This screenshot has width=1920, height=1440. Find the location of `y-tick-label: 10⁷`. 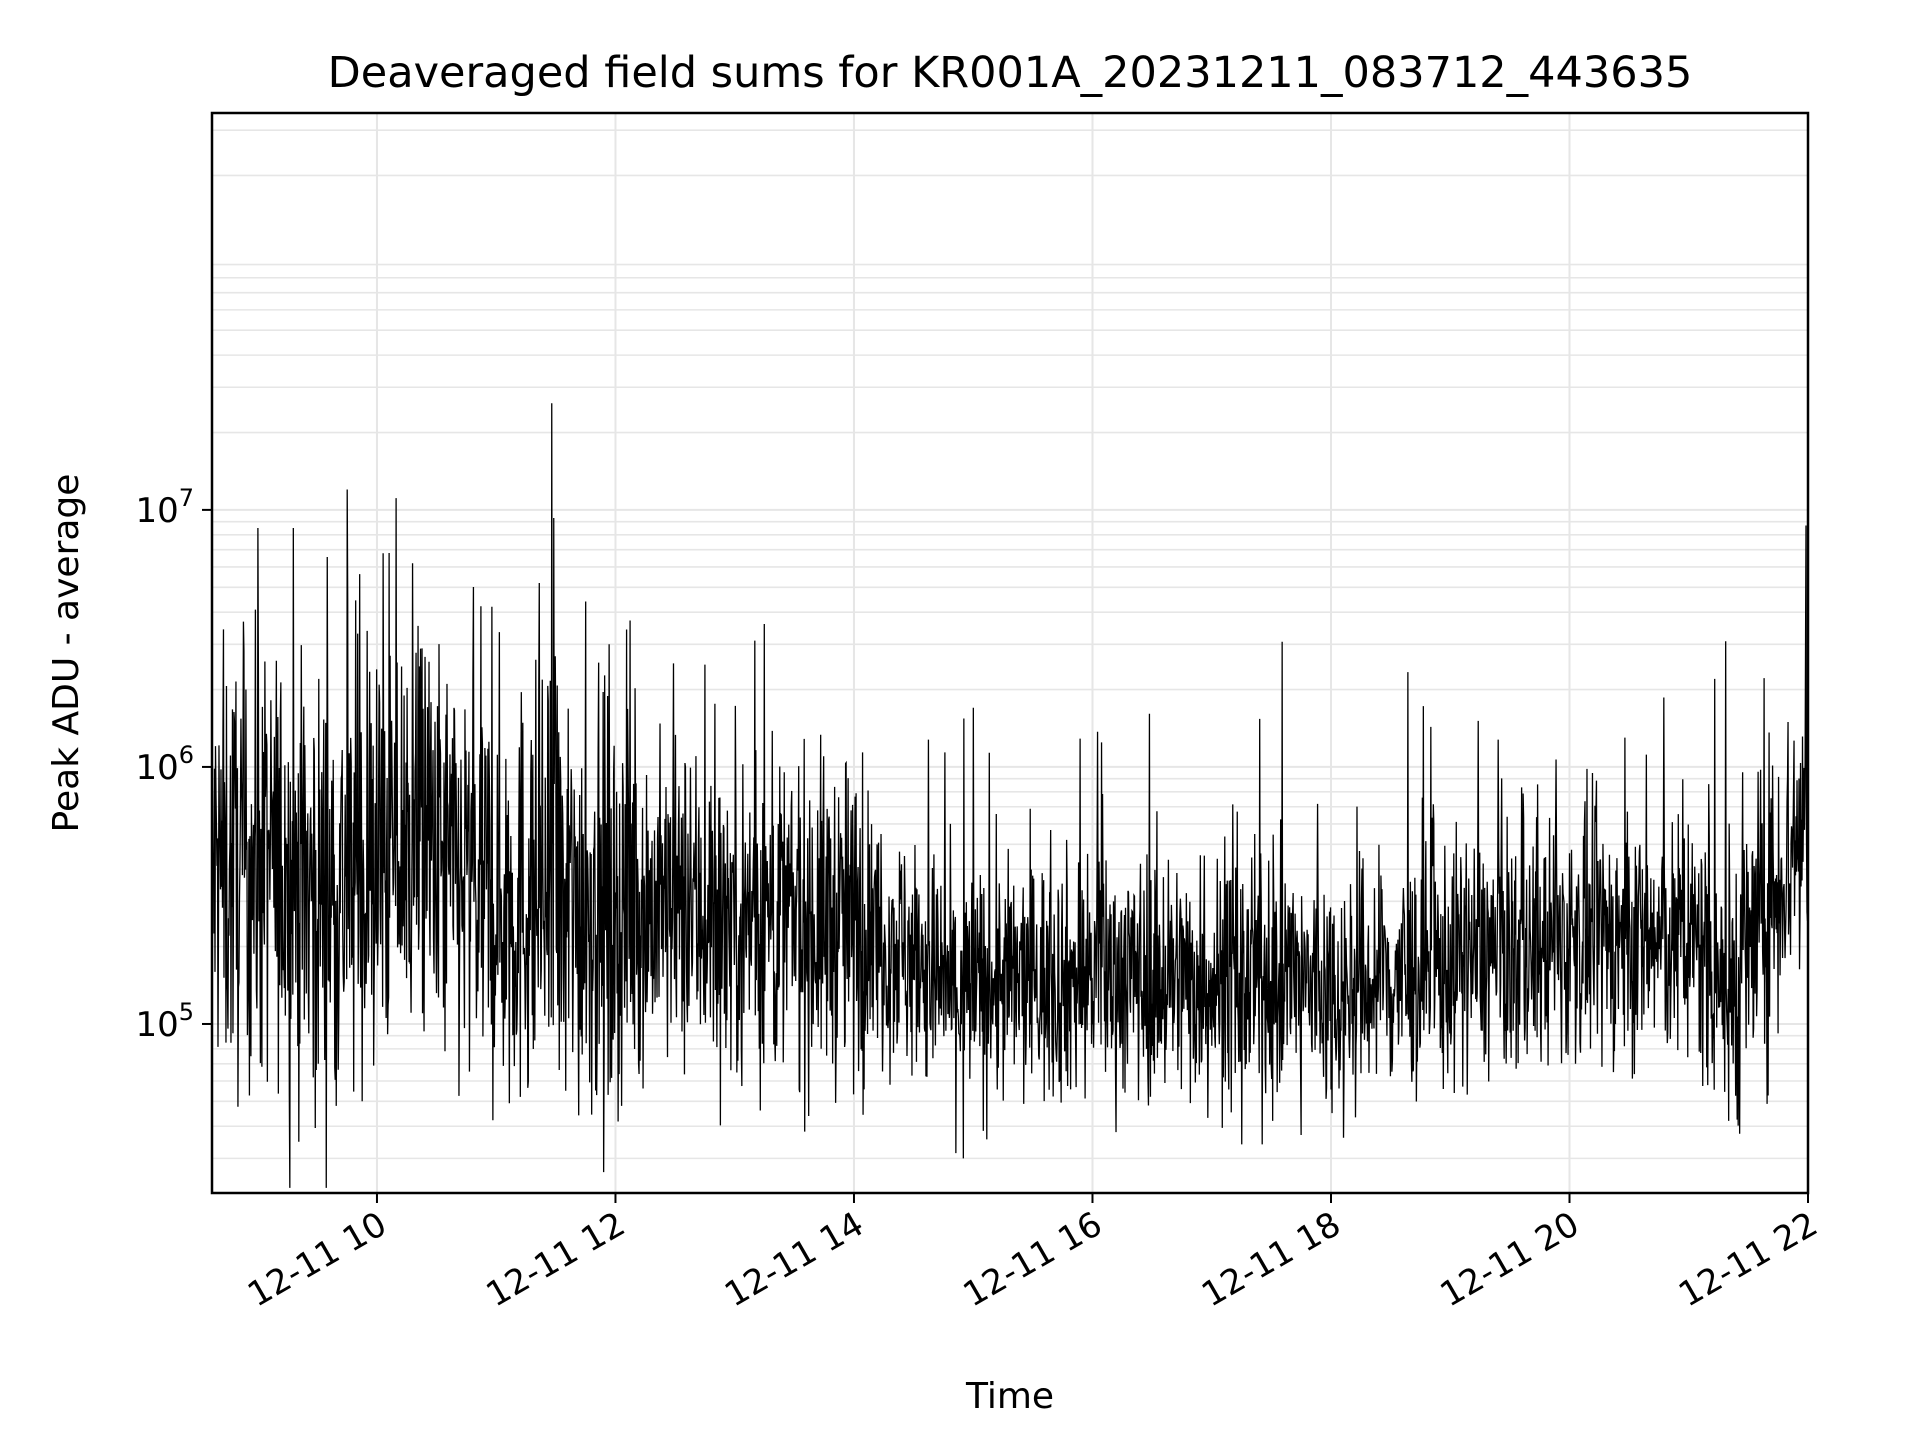

y-tick-label: 10⁷ is located at coordinates (164, 507).